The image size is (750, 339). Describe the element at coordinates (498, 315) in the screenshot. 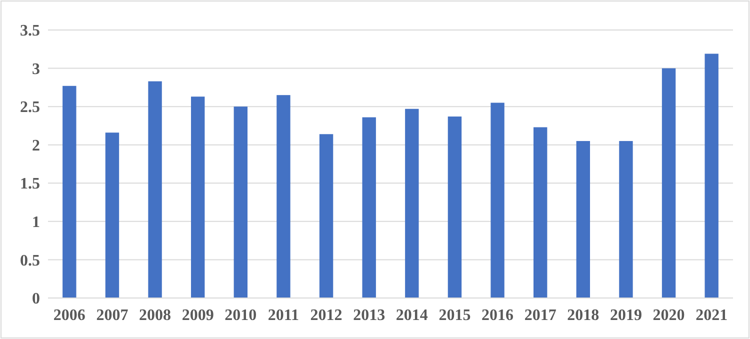

I see `x-tick-label: 2016` at that location.